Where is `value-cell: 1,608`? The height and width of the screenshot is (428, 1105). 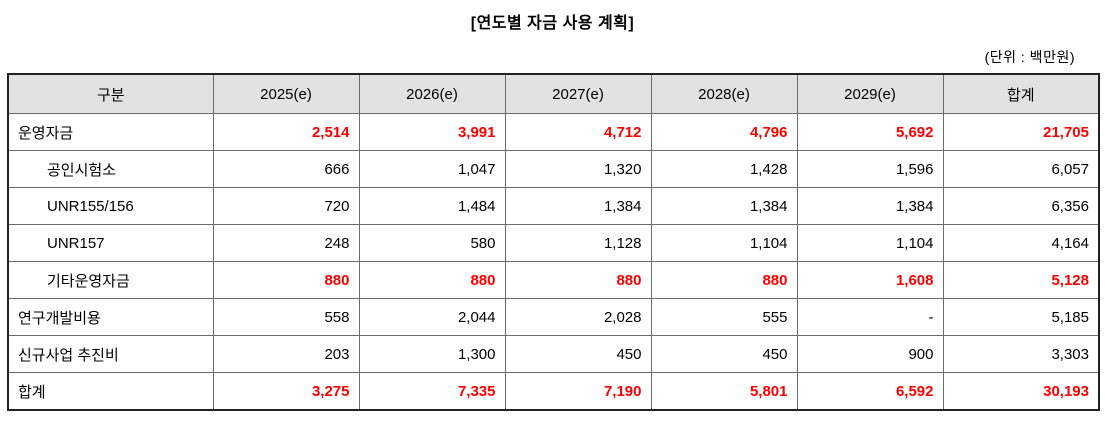
value-cell: 1,608 is located at coordinates (870, 280).